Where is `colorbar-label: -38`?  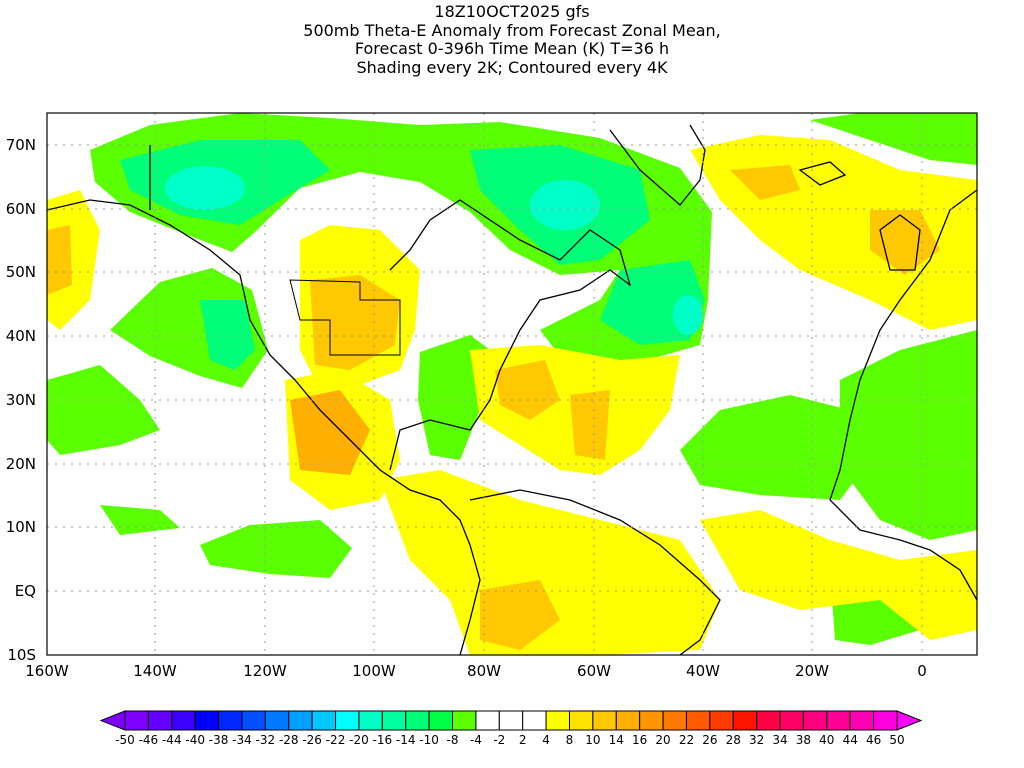
colorbar-label: -38 is located at coordinates (218, 740).